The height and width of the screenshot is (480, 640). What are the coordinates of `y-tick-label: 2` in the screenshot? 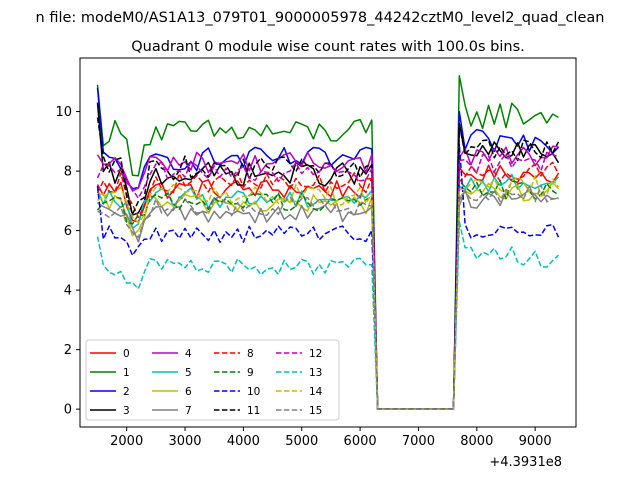 It's located at (68, 350).